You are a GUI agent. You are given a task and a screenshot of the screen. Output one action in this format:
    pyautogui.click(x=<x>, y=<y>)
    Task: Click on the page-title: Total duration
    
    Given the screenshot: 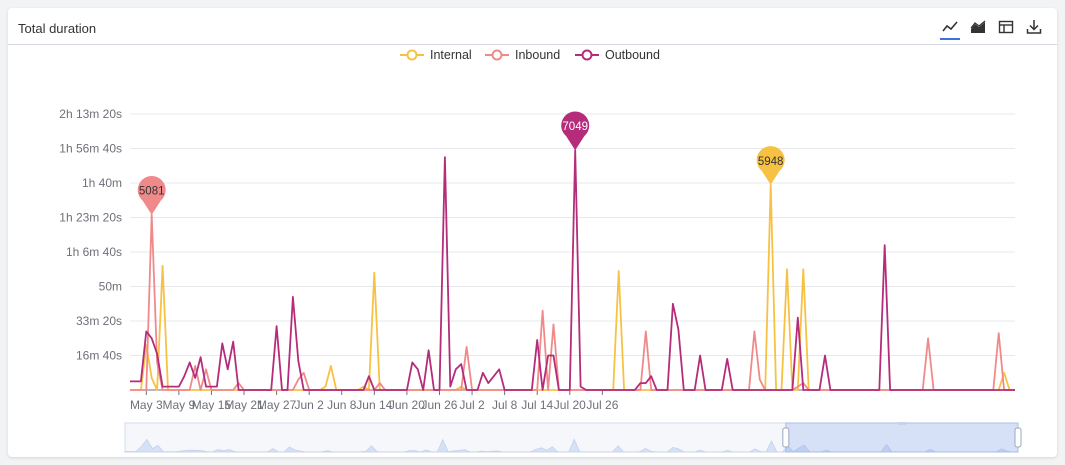 What is the action you would take?
    pyautogui.click(x=57, y=28)
    